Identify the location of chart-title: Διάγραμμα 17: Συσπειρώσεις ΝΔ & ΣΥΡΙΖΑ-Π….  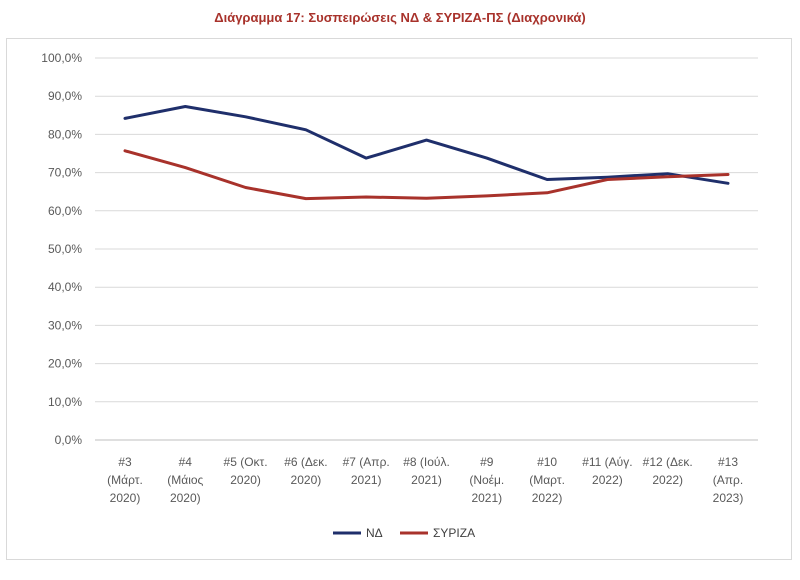
(400, 17).